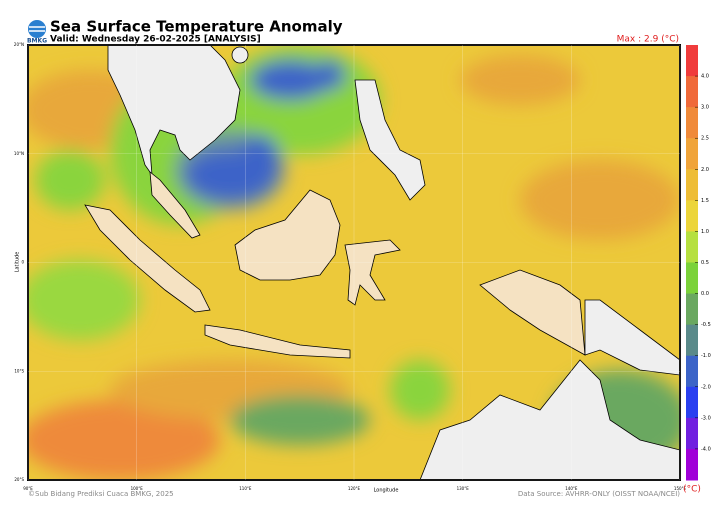 The width and height of the screenshot is (724, 519). Describe the element at coordinates (706, 418) in the screenshot. I see `colorbar-label: -3.0` at that location.